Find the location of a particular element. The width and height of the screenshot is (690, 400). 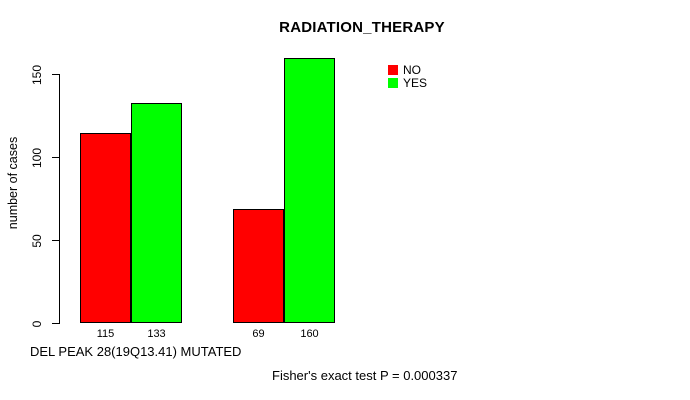

legend-label-yes: YES is located at coordinates (415, 83).